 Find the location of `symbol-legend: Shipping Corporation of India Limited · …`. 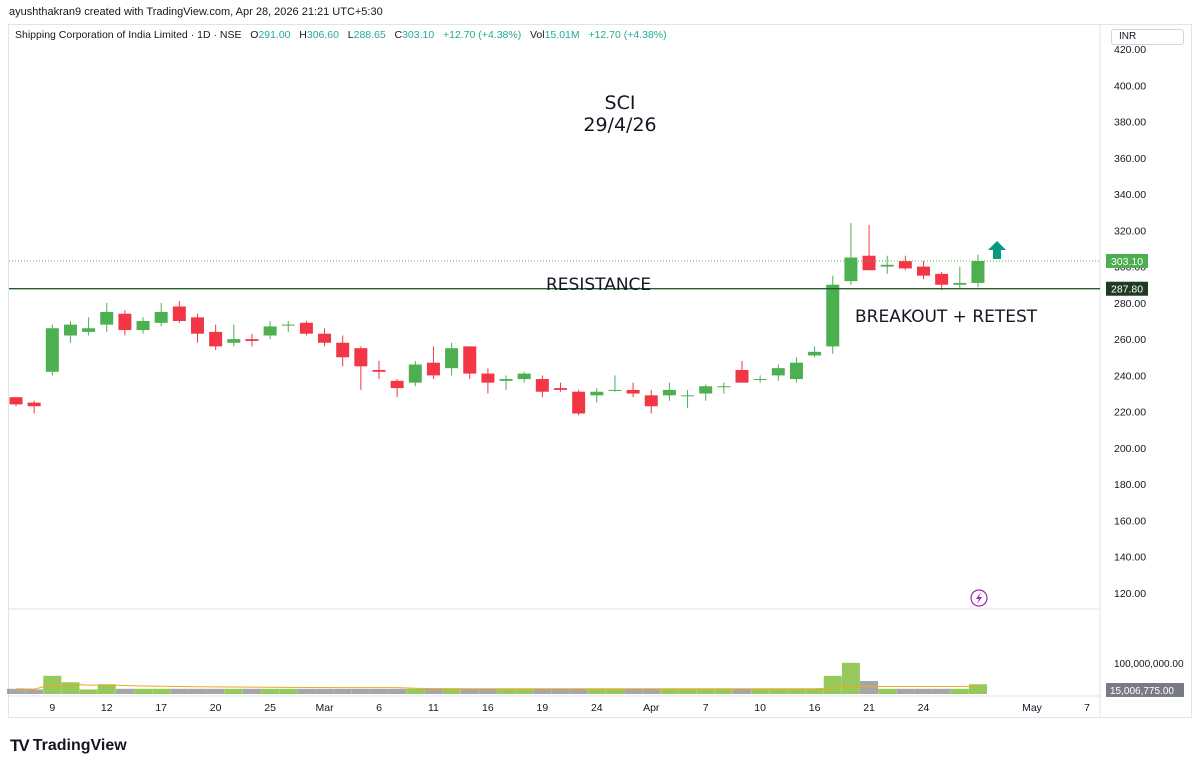

symbol-legend: Shipping Corporation of India Limited · … is located at coordinates (341, 35).